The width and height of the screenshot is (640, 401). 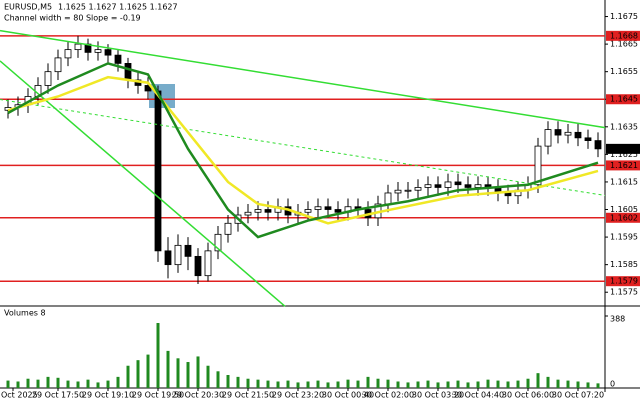 What do you see at coordinates (58, 395) in the screenshot?
I see `x-tick-label: 29 Oct 17:50` at bounding box center [58, 395].